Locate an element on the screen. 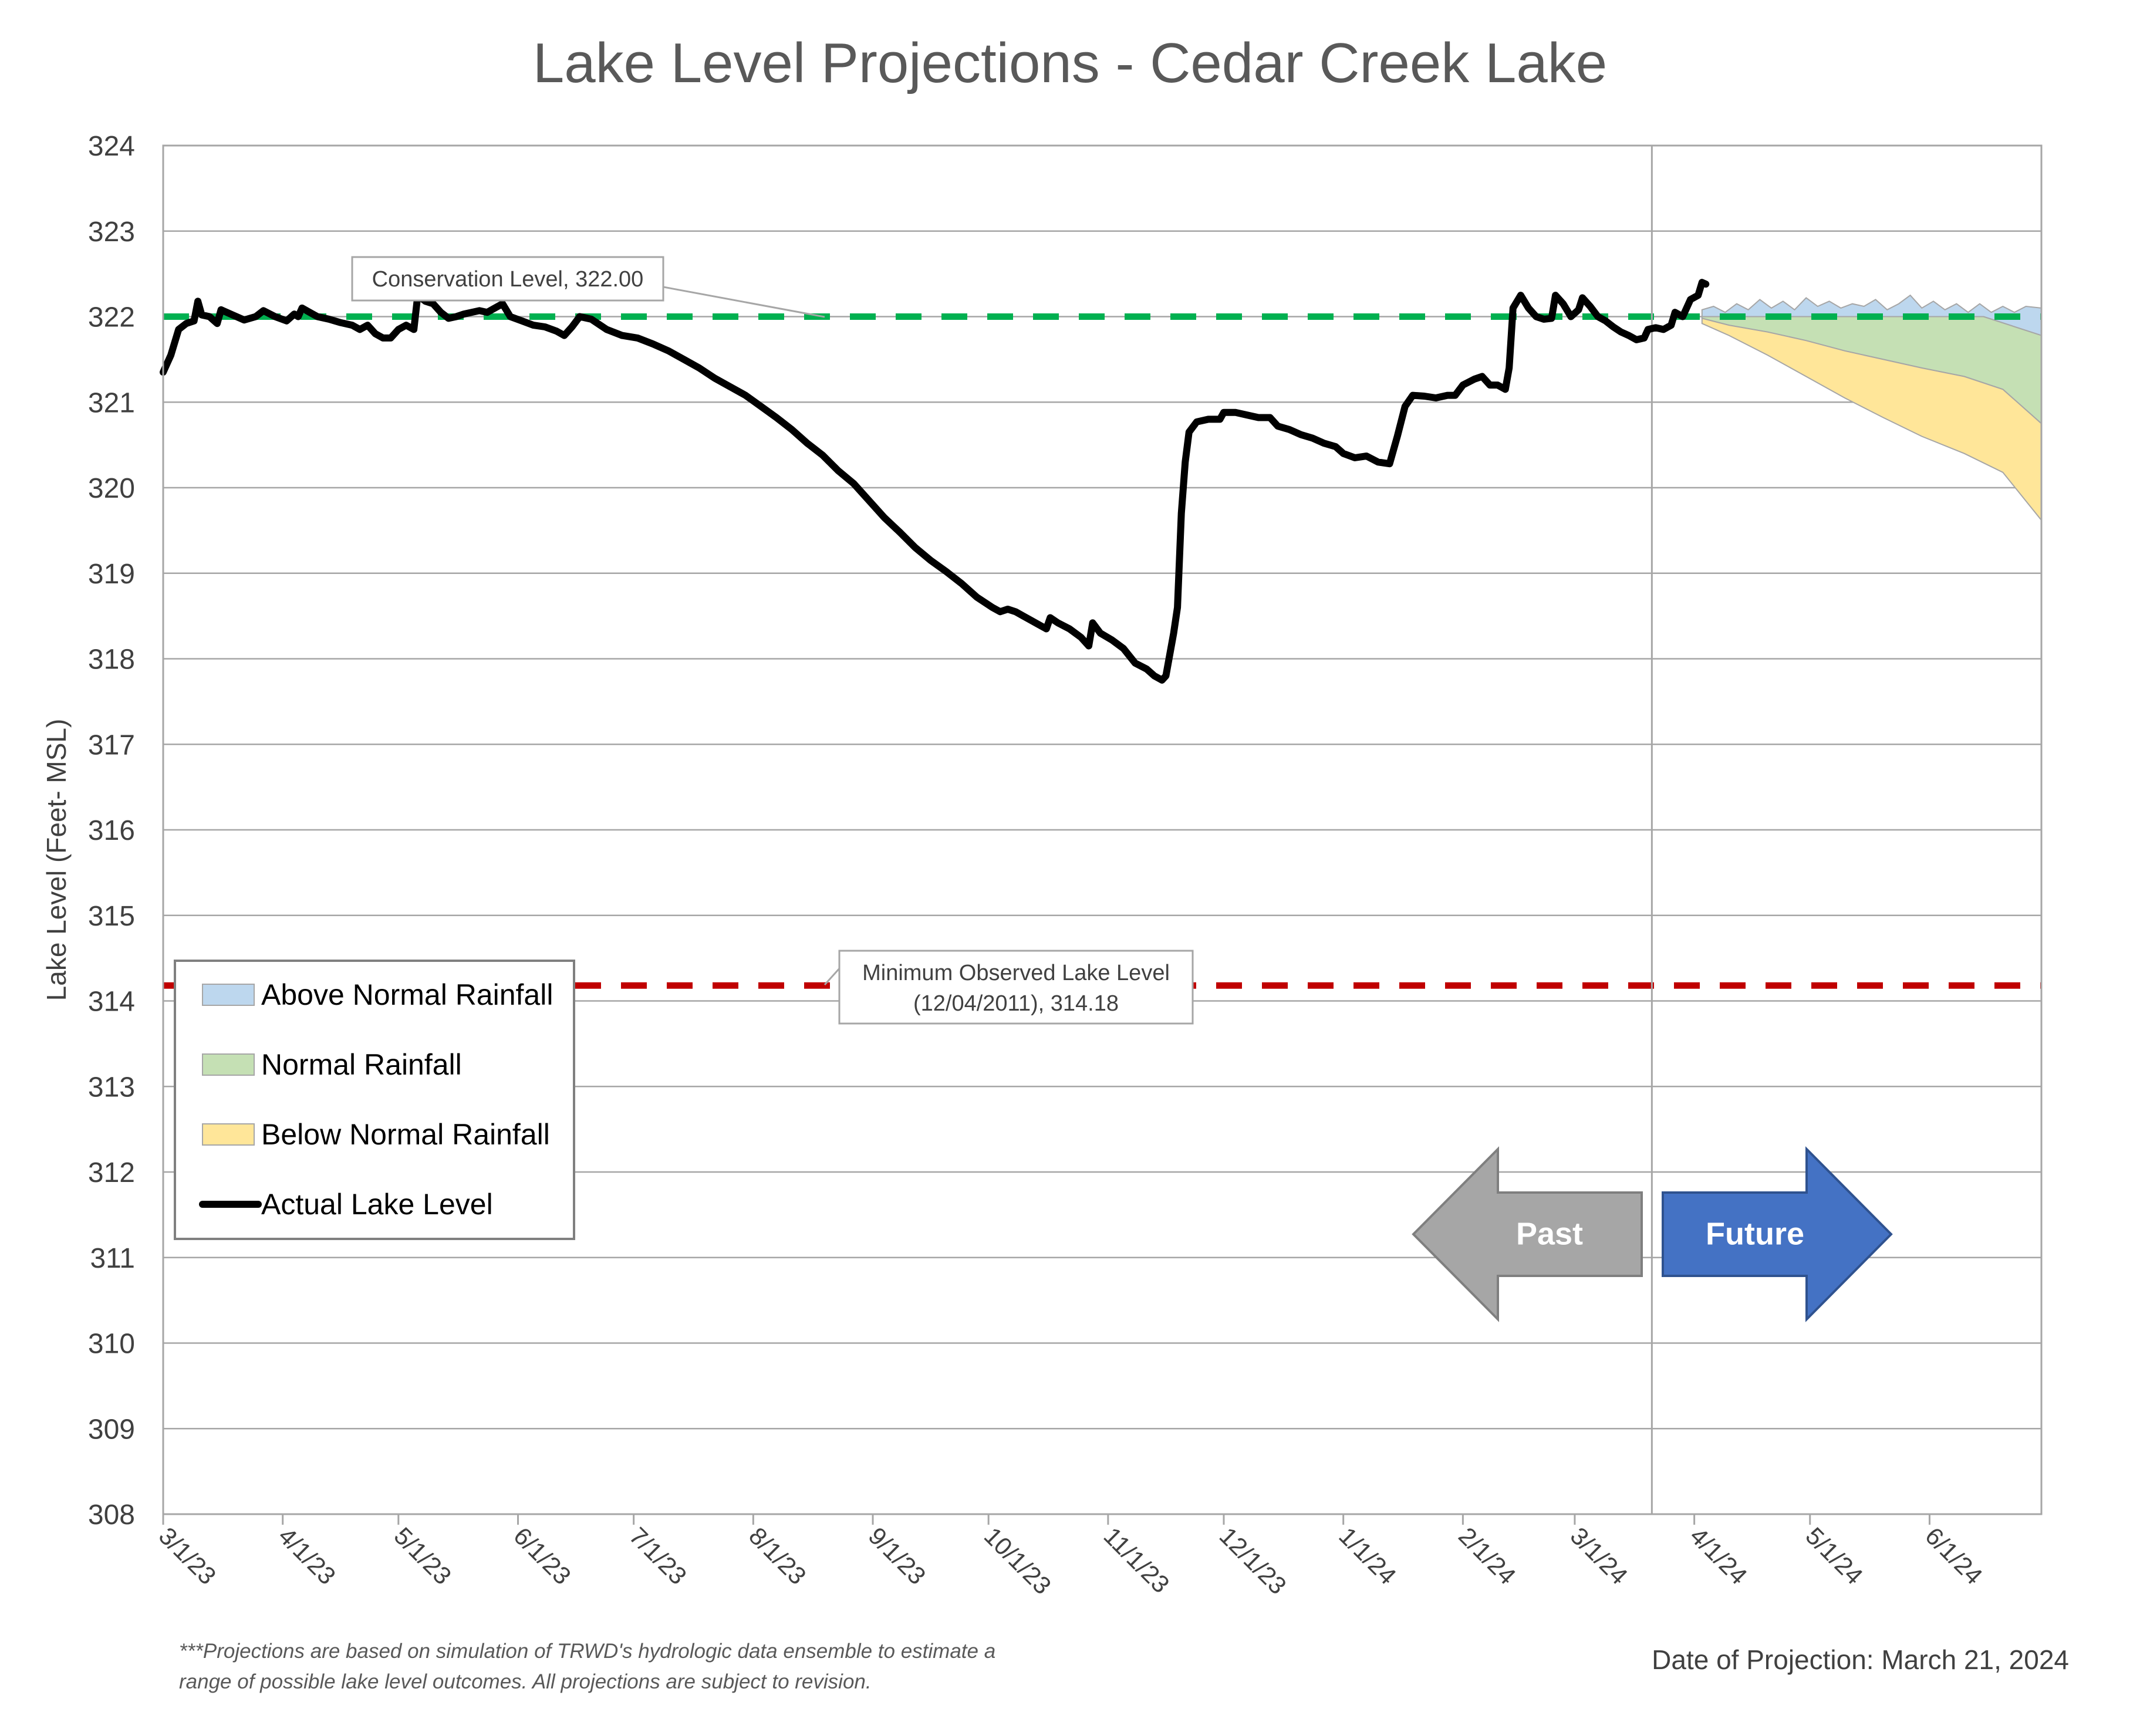 The image size is (2140, 1736). future-arrow-label: Future is located at coordinates (1755, 1234).